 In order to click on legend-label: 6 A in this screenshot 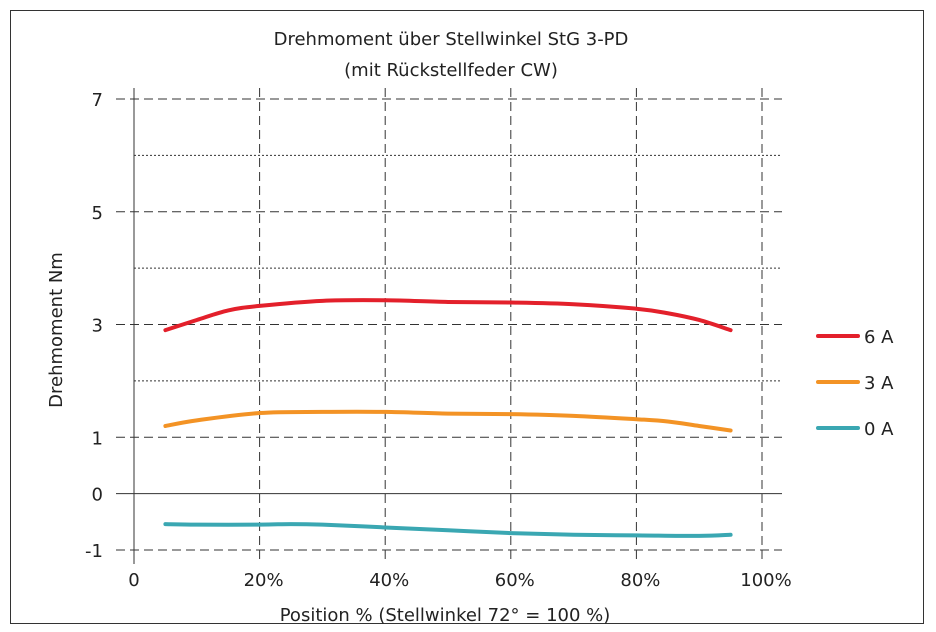, I will do `click(879, 337)`.